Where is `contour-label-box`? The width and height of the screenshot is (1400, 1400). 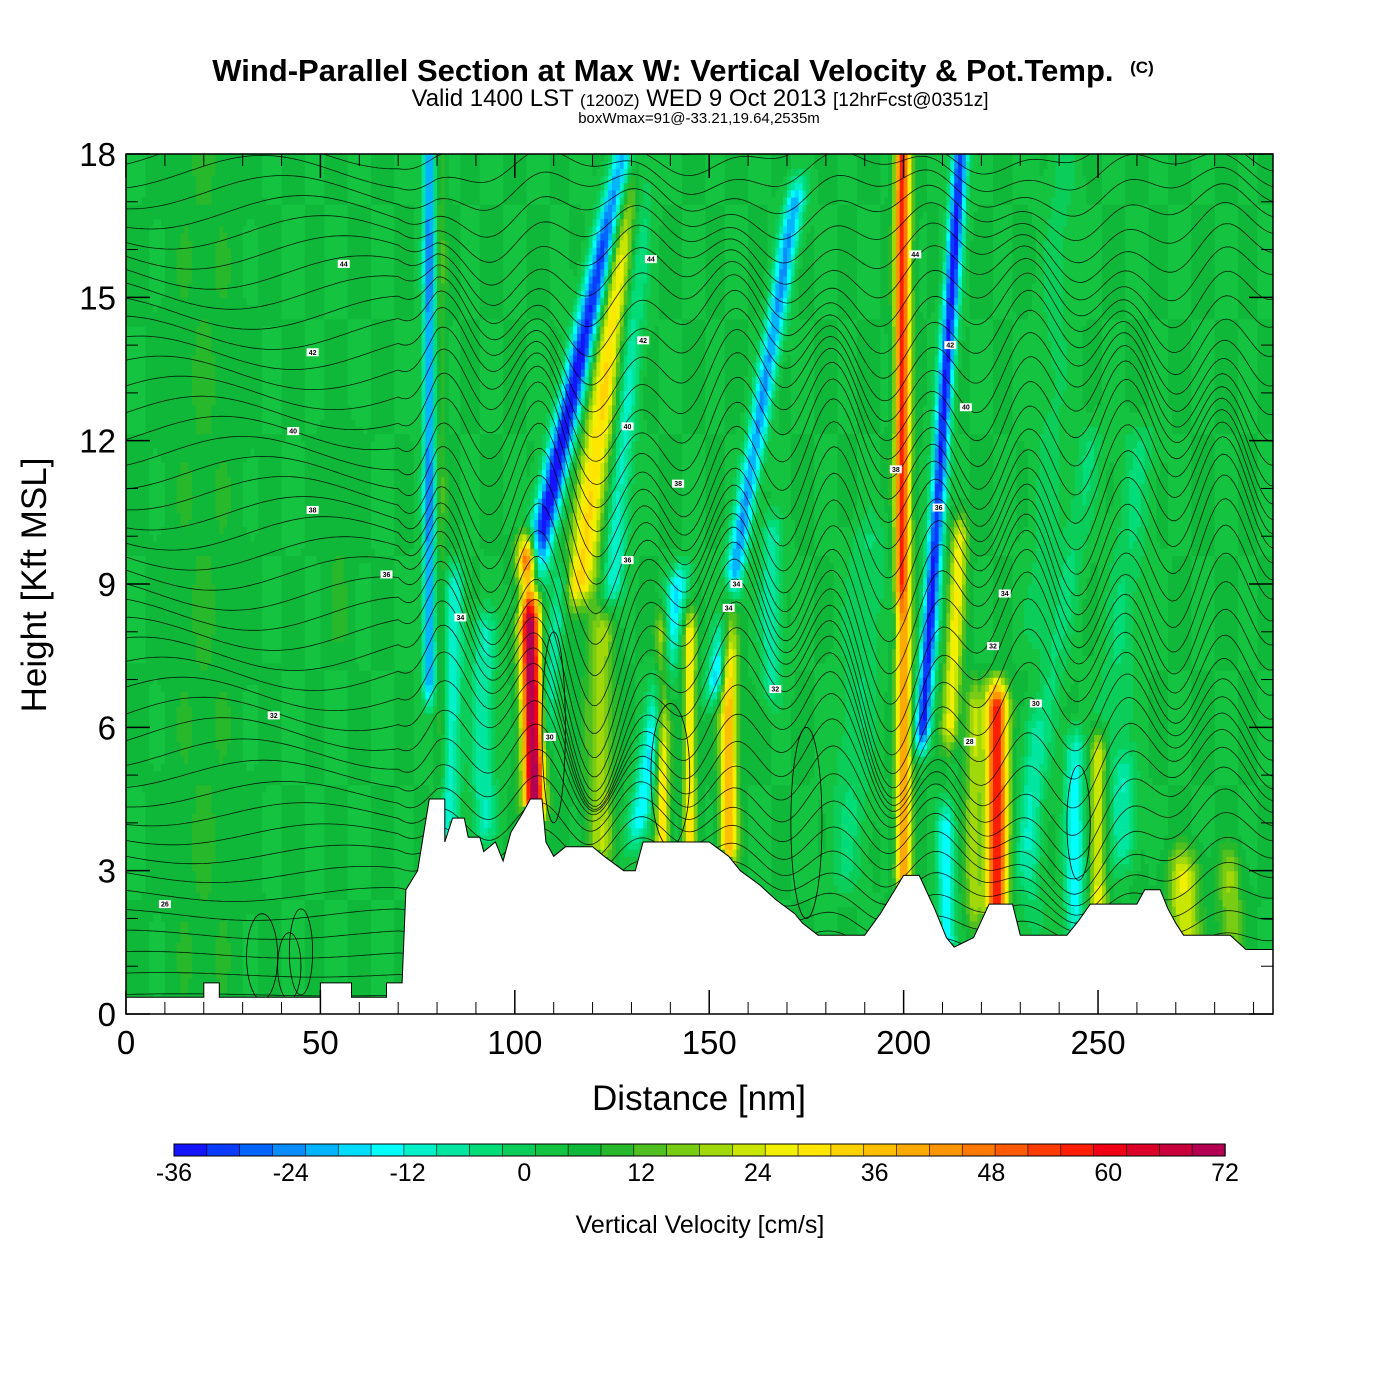 contour-label-box is located at coordinates (915, 254).